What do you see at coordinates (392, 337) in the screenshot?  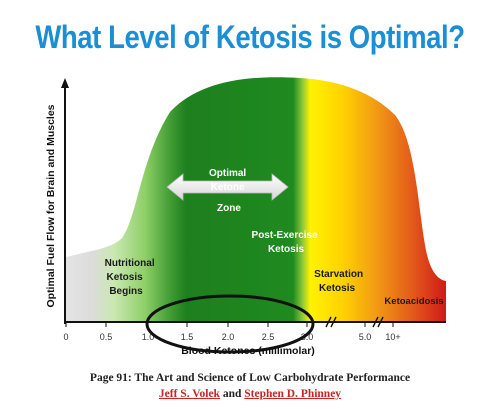 I see `x-tick-label: 10+` at bounding box center [392, 337].